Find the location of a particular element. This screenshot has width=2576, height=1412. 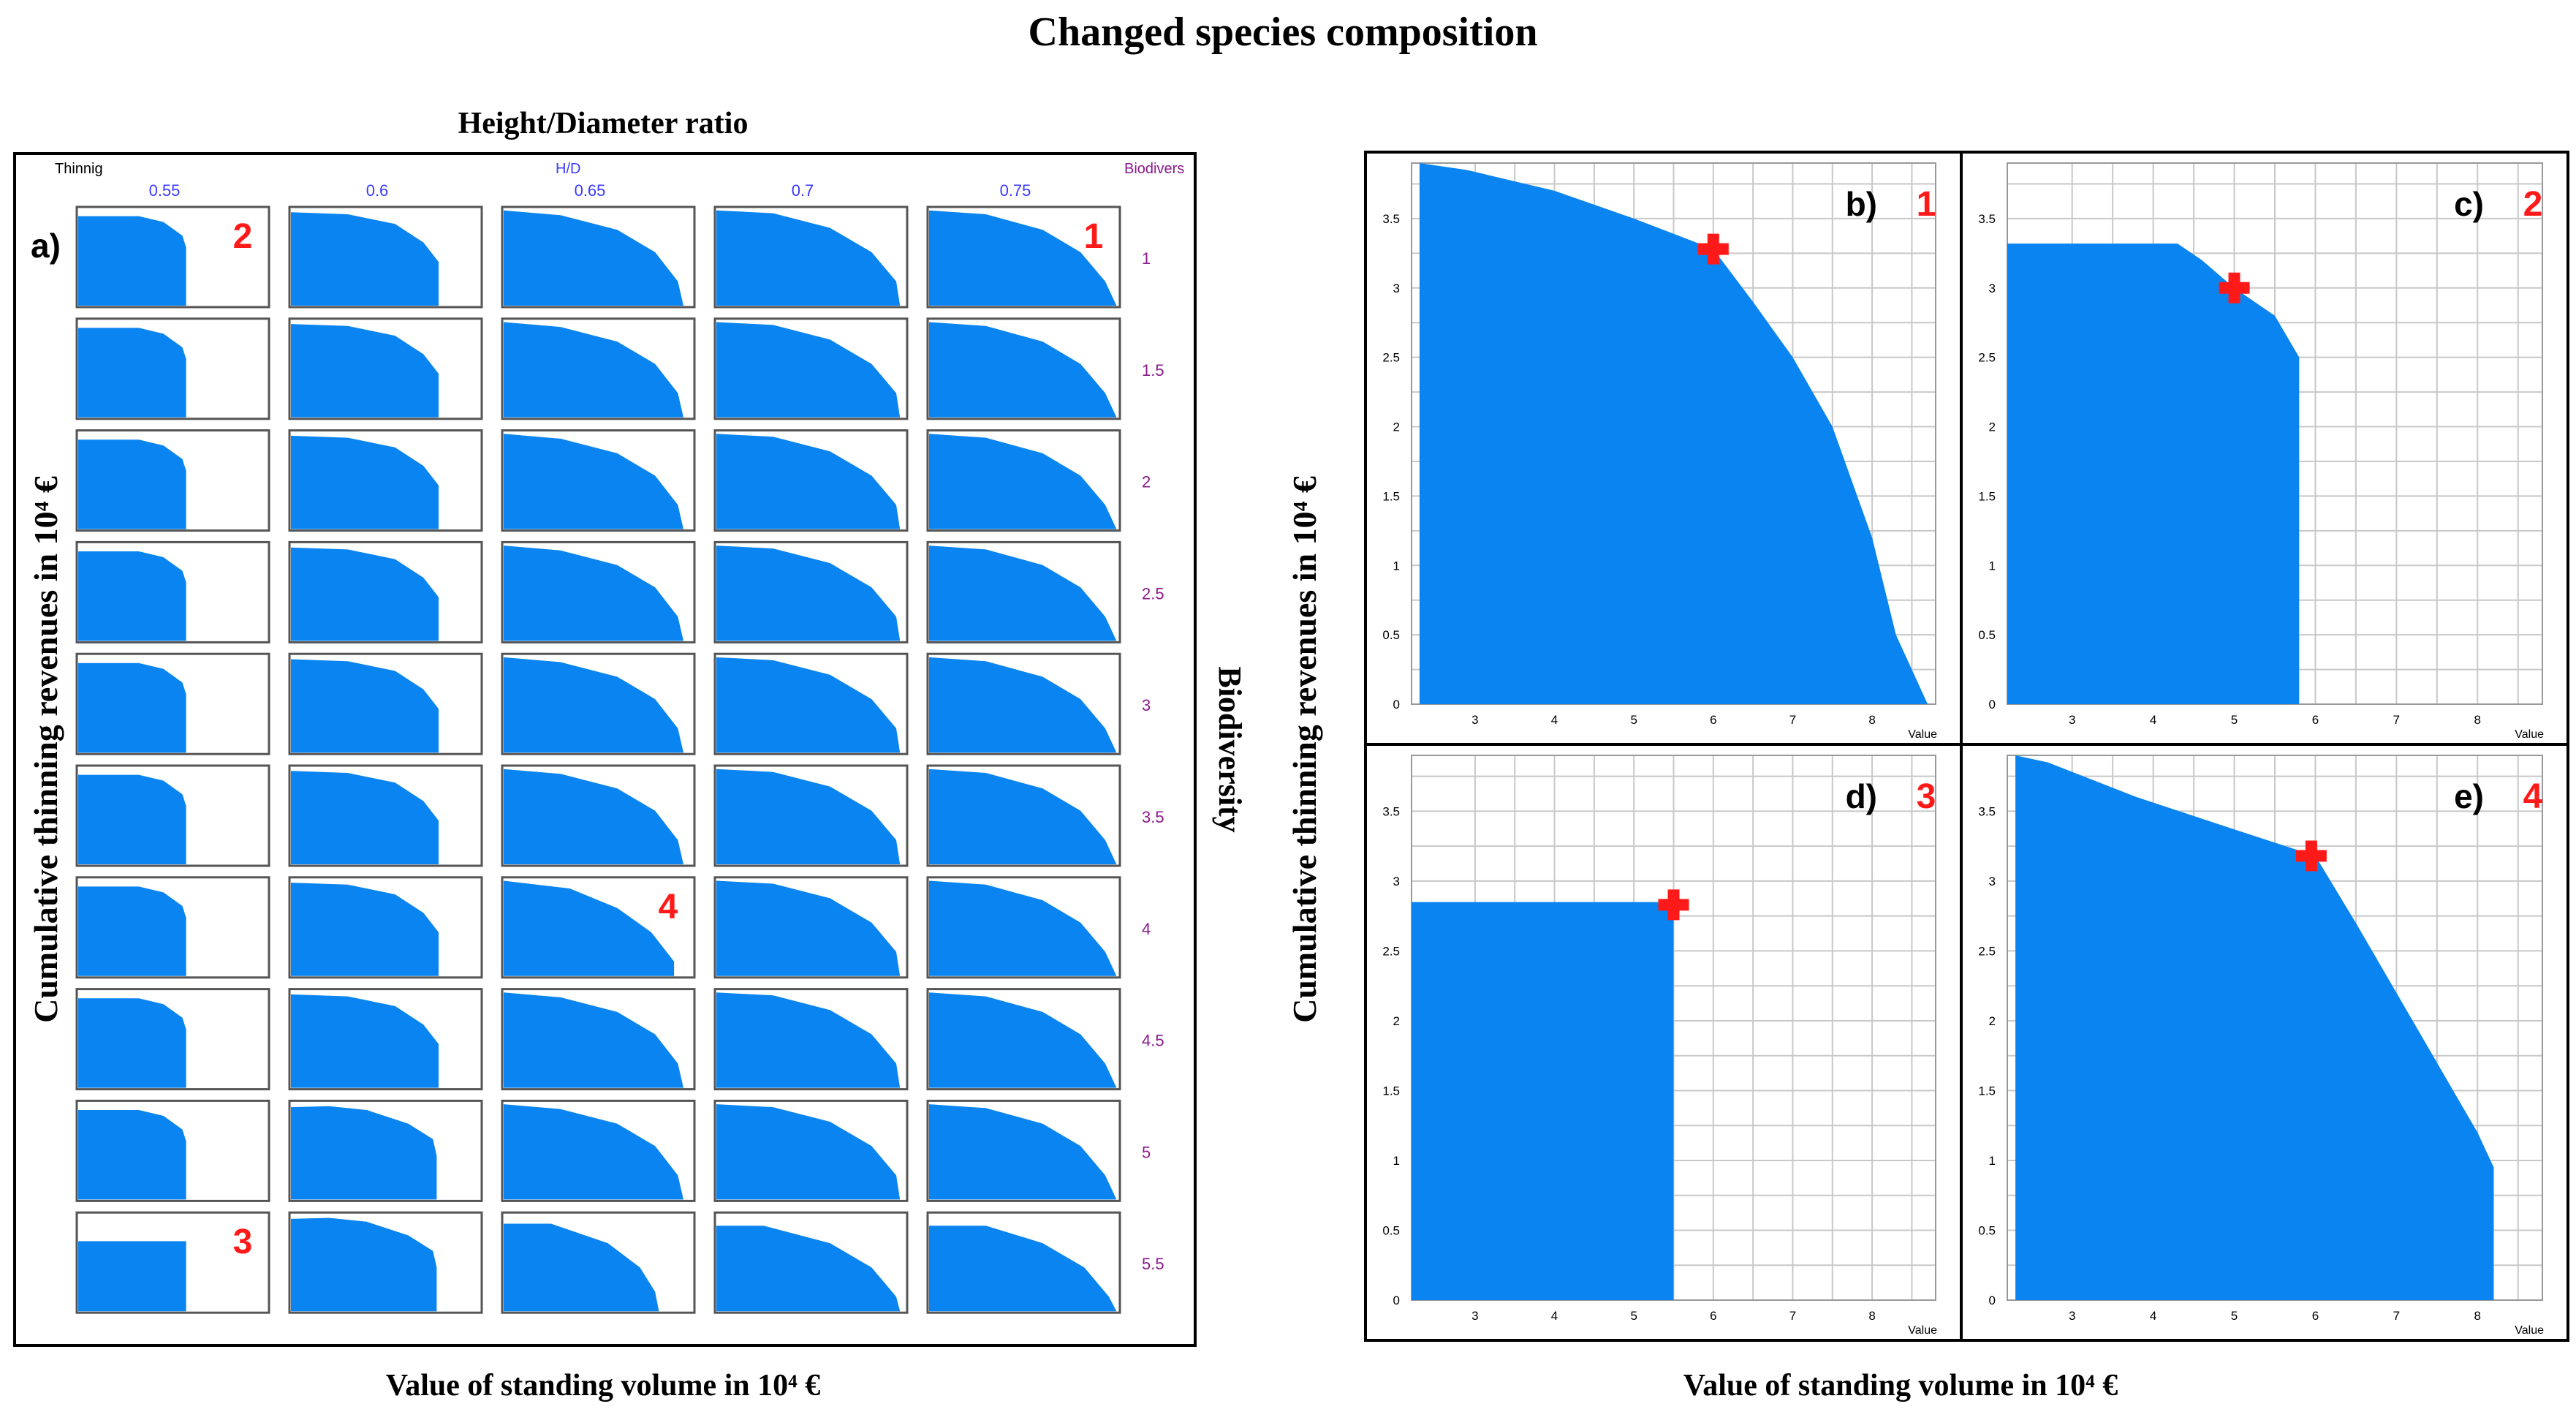

y-tick-label: 2 is located at coordinates (1396, 427).